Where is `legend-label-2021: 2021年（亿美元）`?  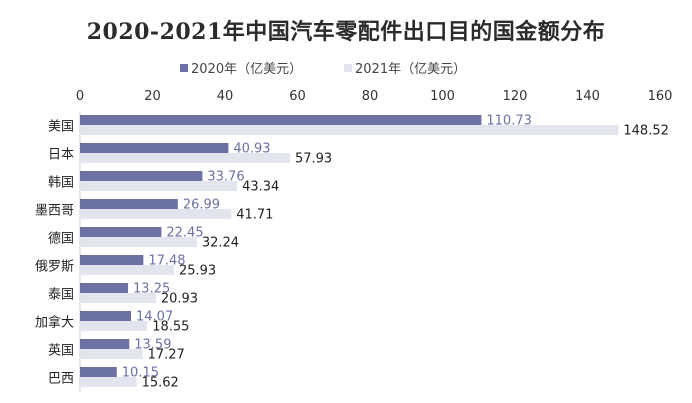 legend-label-2021: 2021年（亿美元） is located at coordinates (411, 69).